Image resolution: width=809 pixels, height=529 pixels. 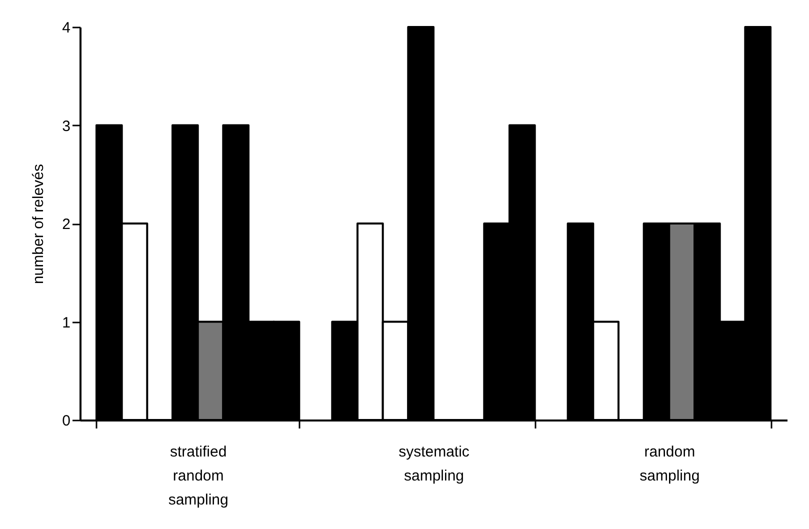 I want to click on y-tick-label: 3, so click(x=66, y=126).